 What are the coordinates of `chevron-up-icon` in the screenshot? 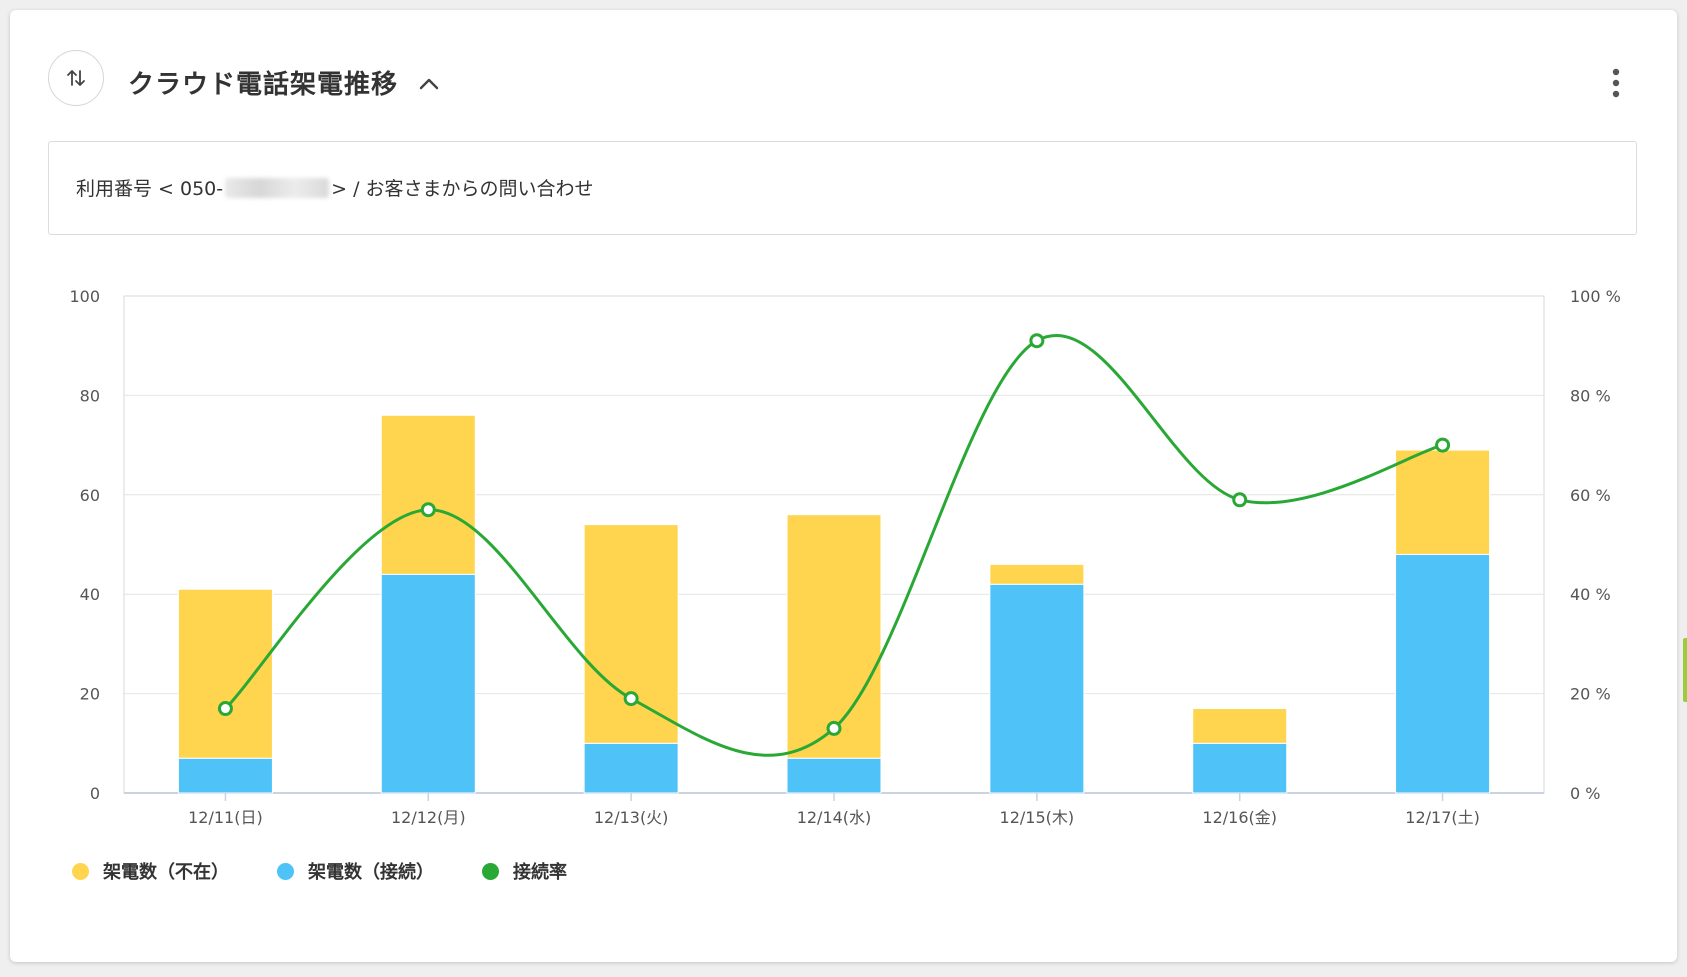 It's located at (429, 84).